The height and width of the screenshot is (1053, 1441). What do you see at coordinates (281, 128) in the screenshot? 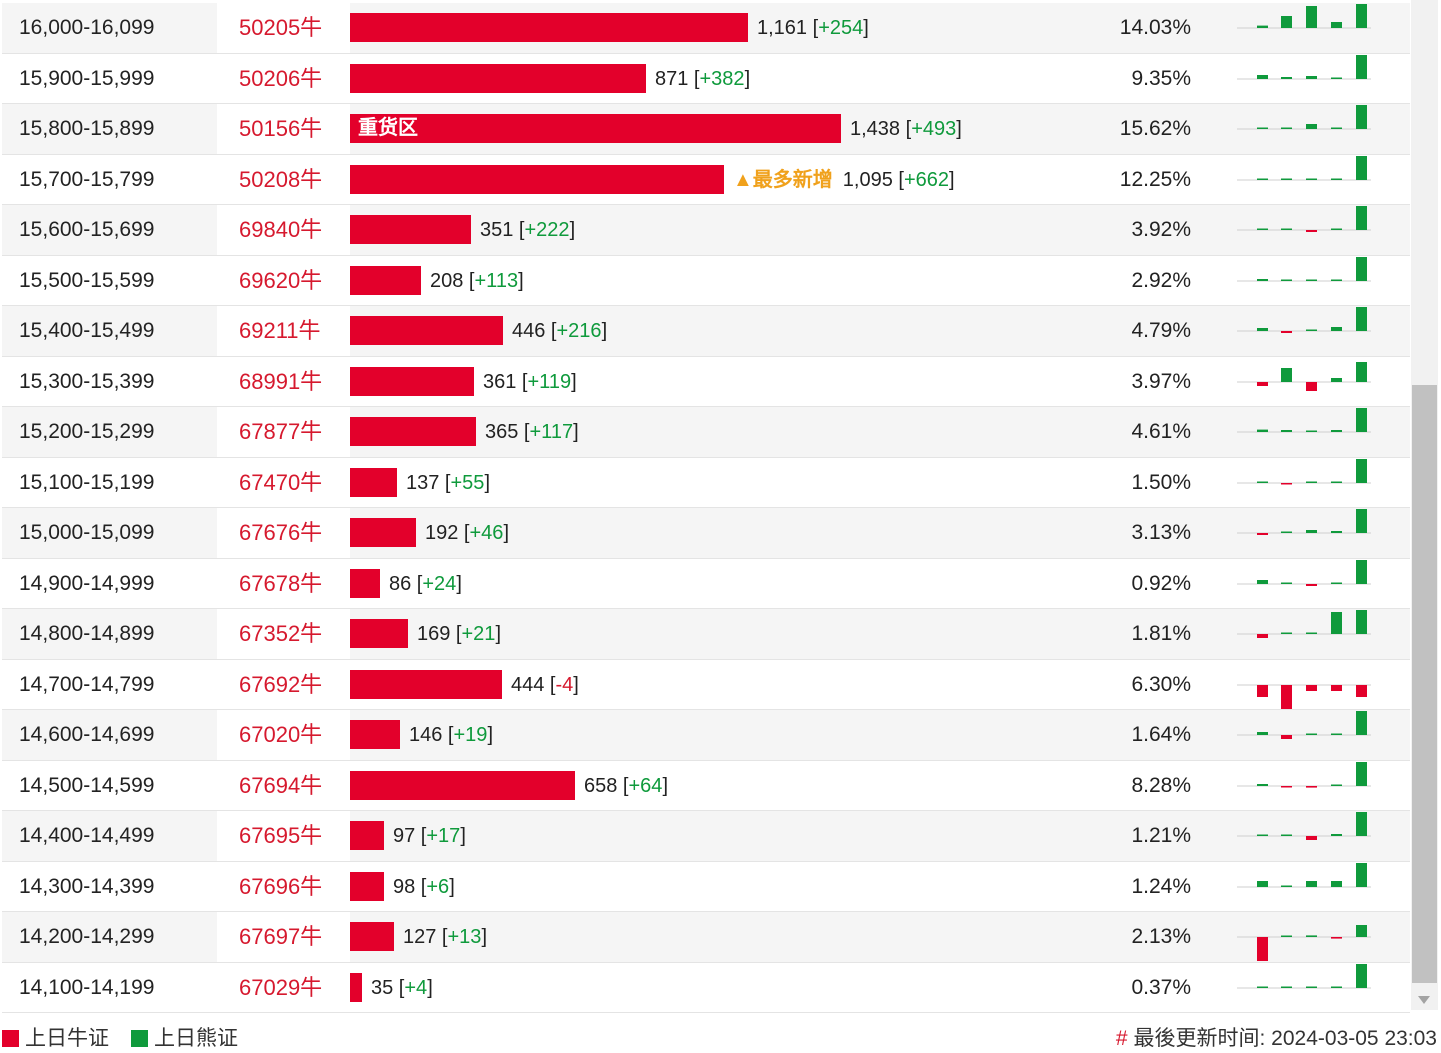
I see `warrant-code-link: 50156牛` at bounding box center [281, 128].